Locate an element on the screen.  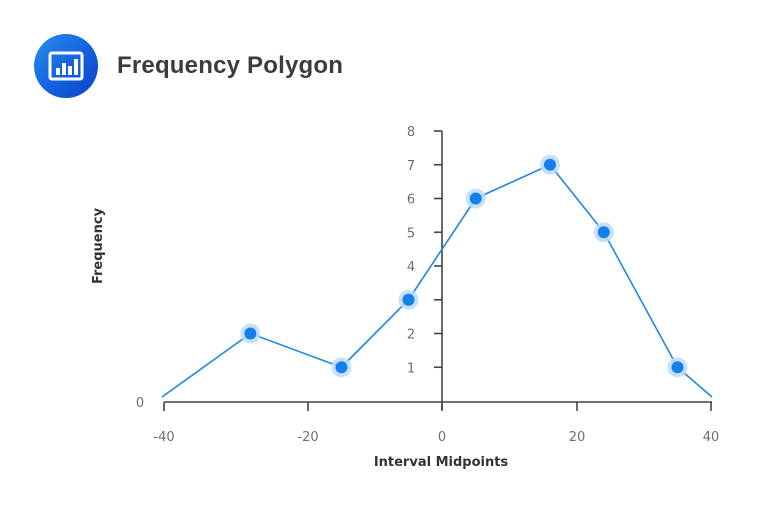
y-tick-label: 6 is located at coordinates (411, 200).